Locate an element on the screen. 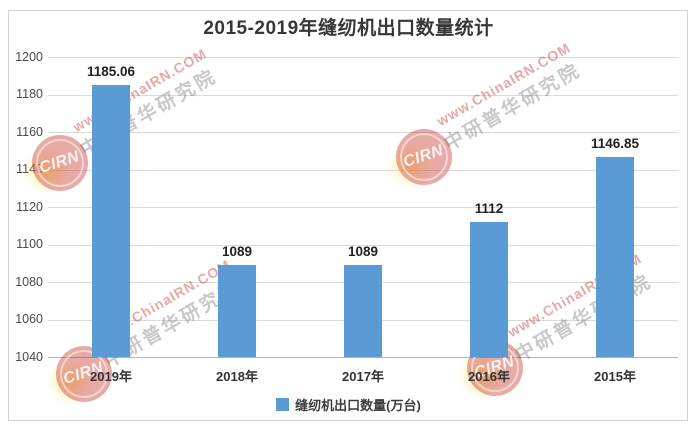  bar-2015年 is located at coordinates (615, 256).